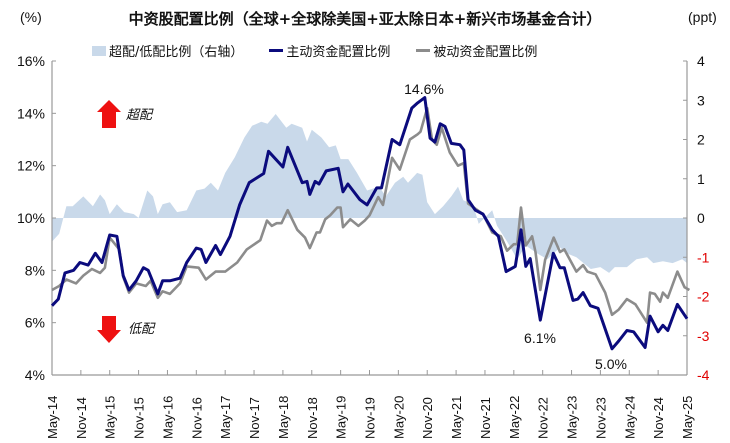 The height and width of the screenshot is (443, 730). What do you see at coordinates (167, 417) in the screenshot?
I see `x-tick-label: May-16` at bounding box center [167, 417].